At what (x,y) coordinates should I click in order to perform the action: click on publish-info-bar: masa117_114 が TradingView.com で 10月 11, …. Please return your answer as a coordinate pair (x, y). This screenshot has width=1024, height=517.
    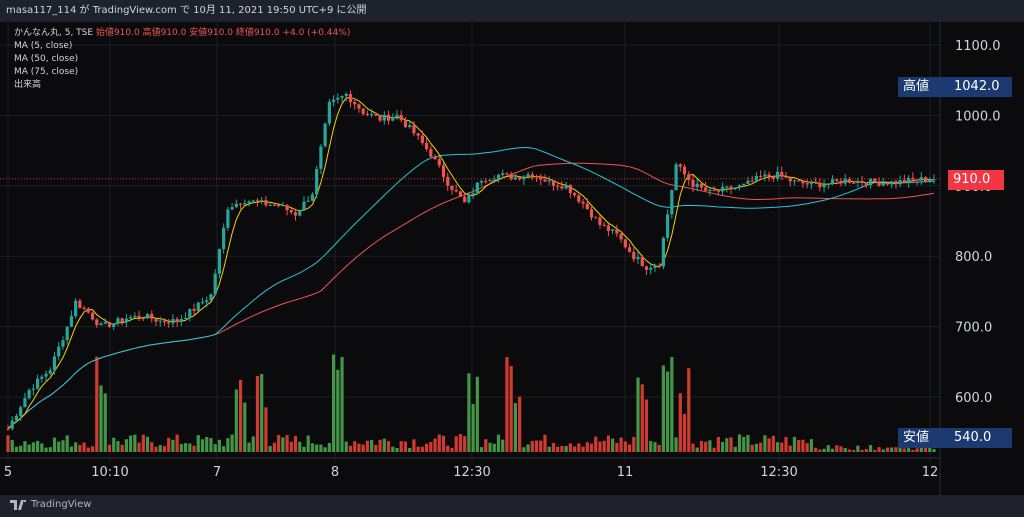
    Looking at the image, I should click on (512, 11).